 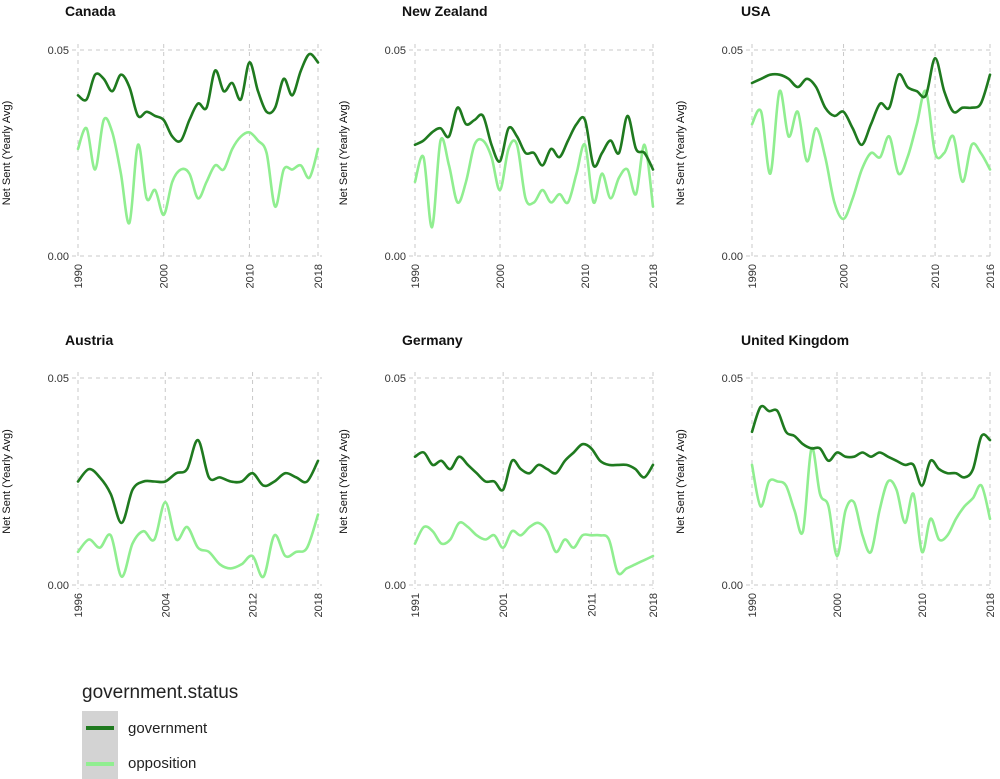 I want to click on x-tick-label-canada-3: 2018, so click(x=319, y=276).